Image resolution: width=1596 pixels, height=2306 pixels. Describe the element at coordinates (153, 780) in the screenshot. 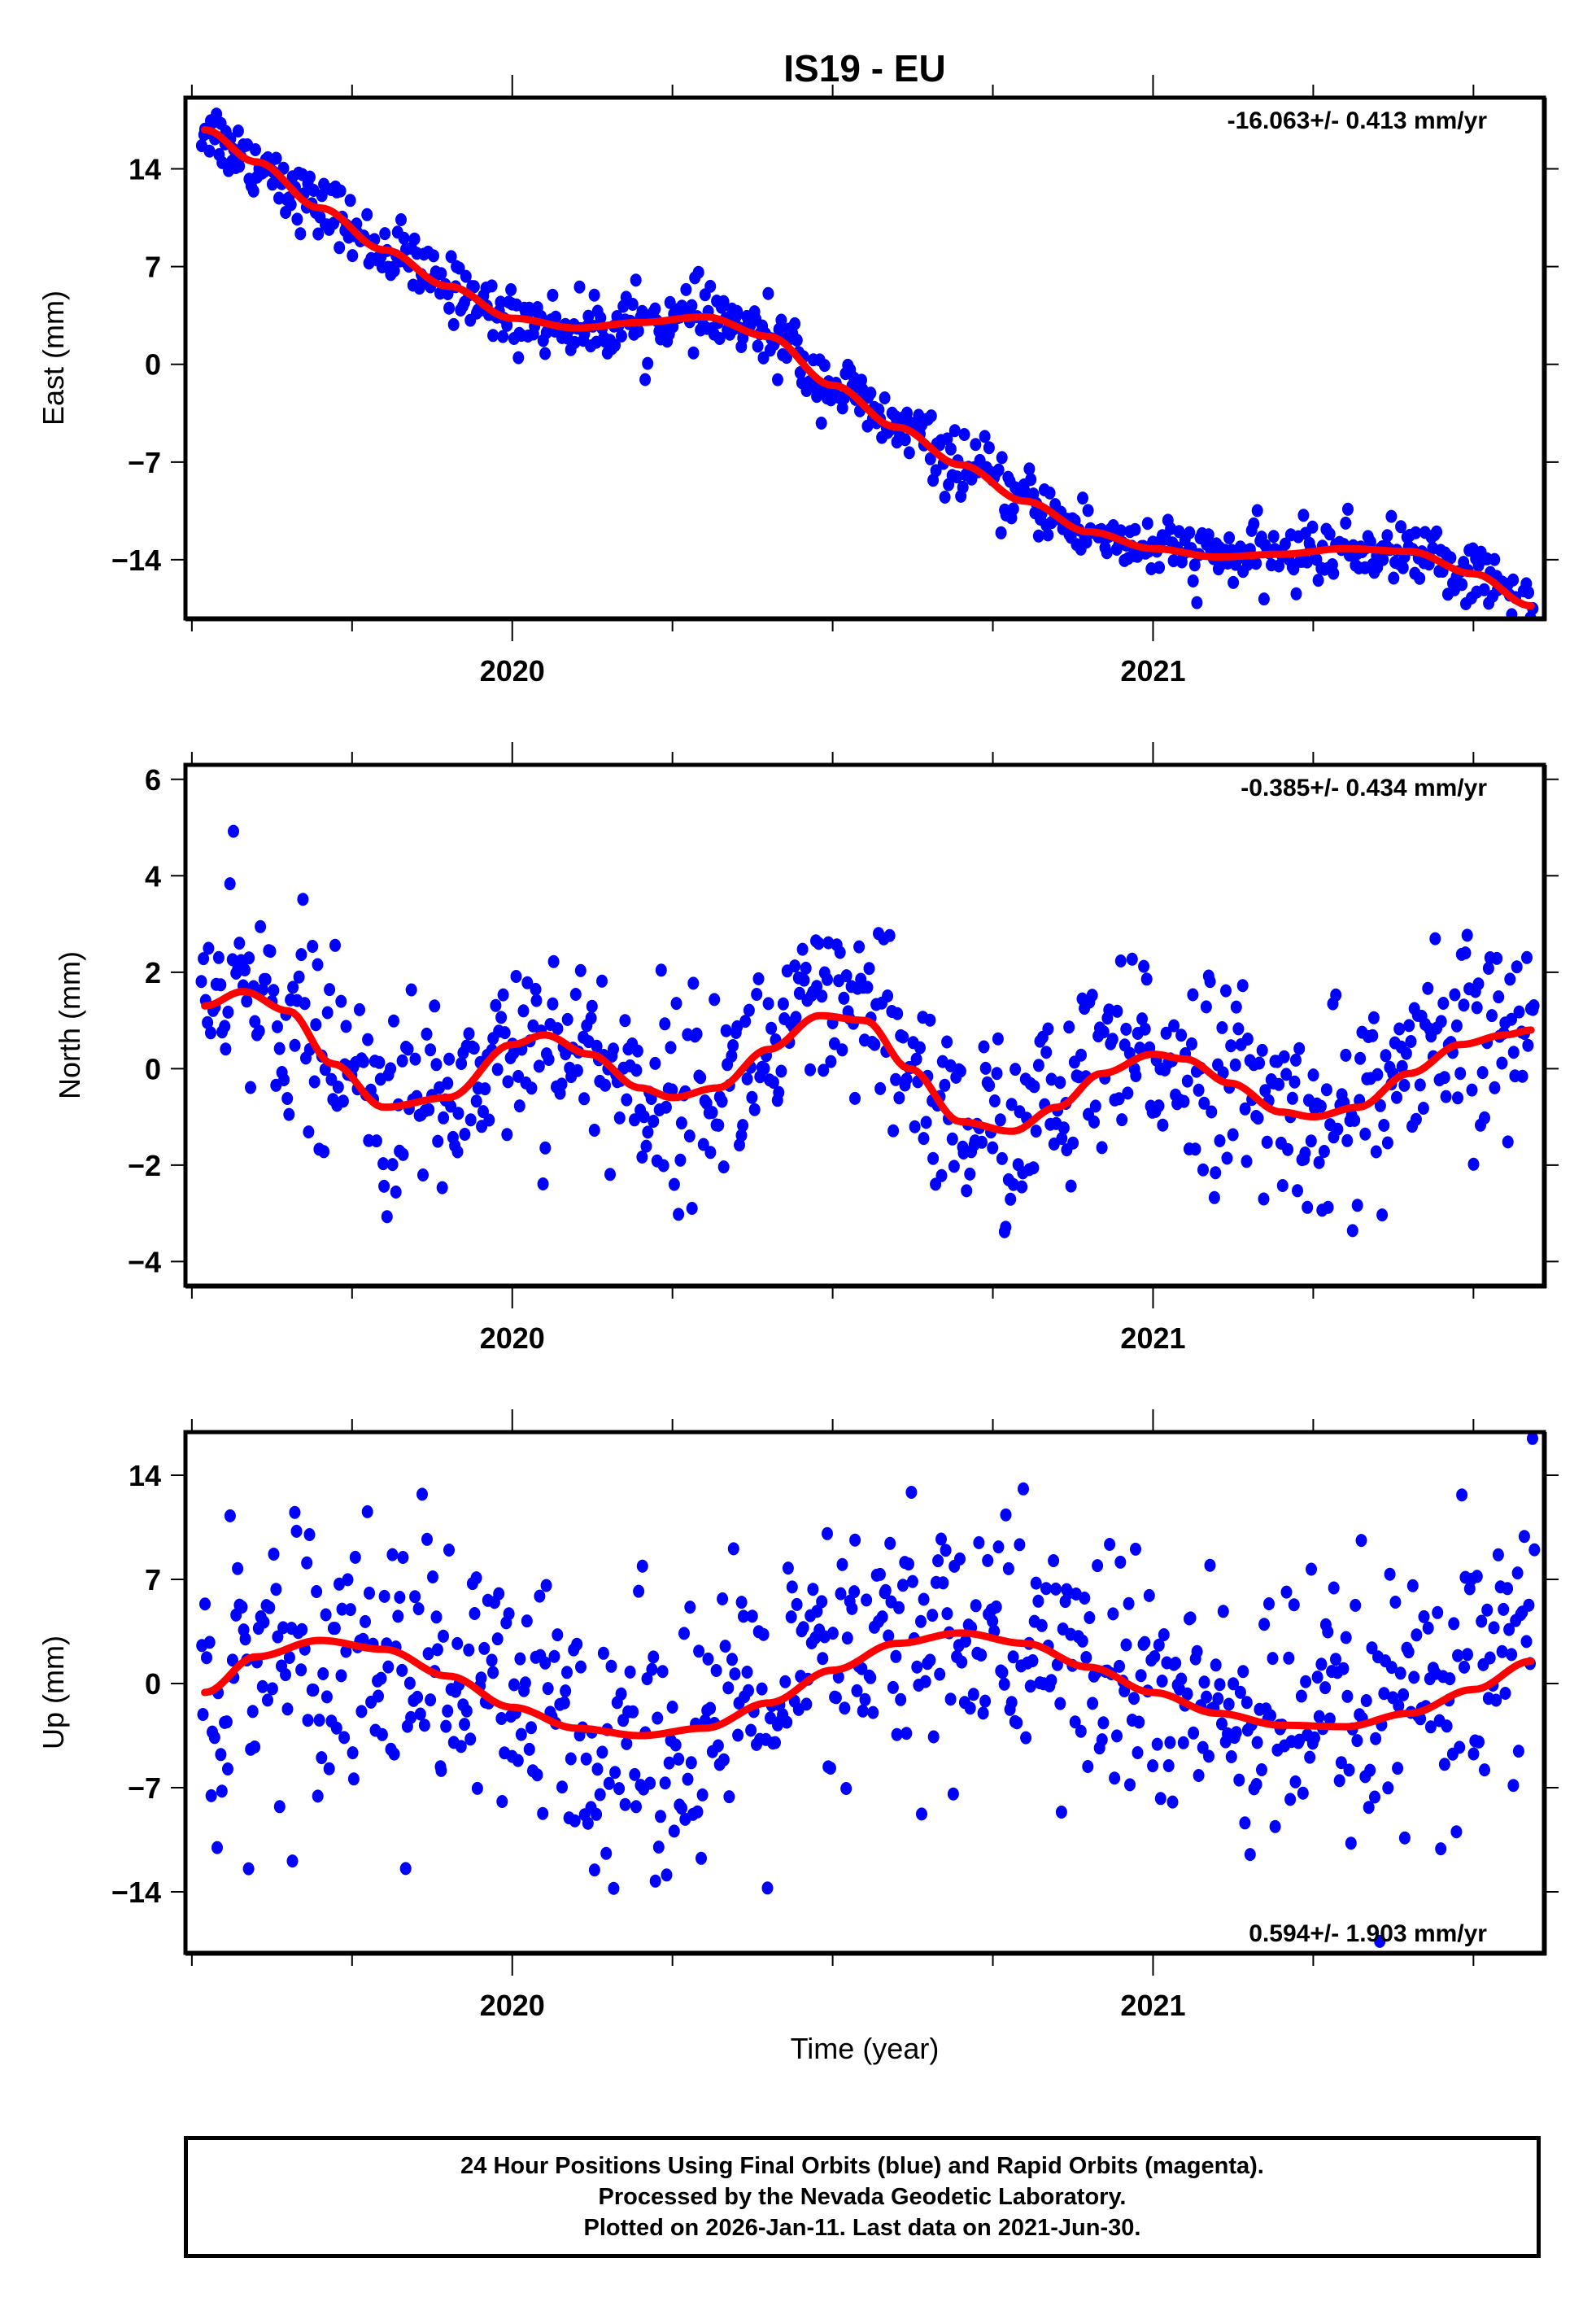

I see `north-ytick-label: 6` at that location.